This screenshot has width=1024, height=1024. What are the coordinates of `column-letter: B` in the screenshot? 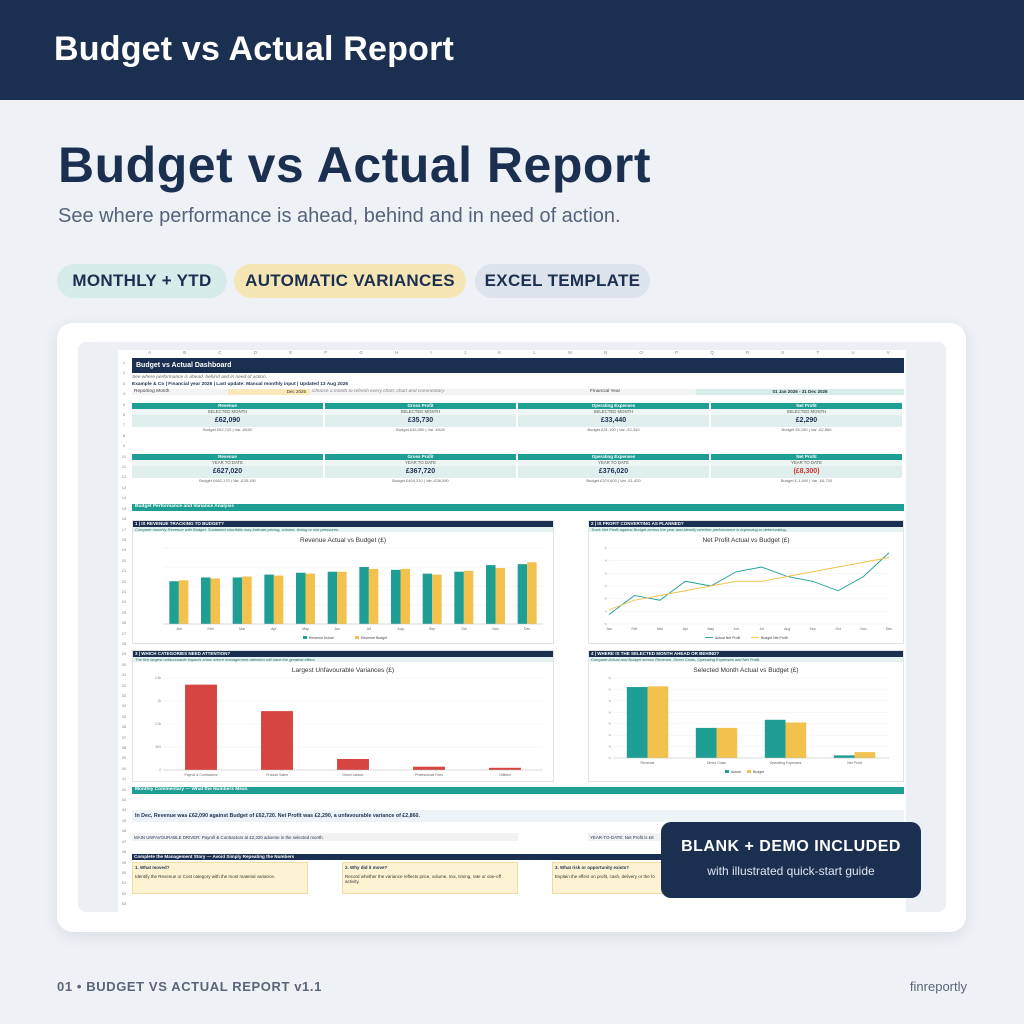 It's located at (185, 352).